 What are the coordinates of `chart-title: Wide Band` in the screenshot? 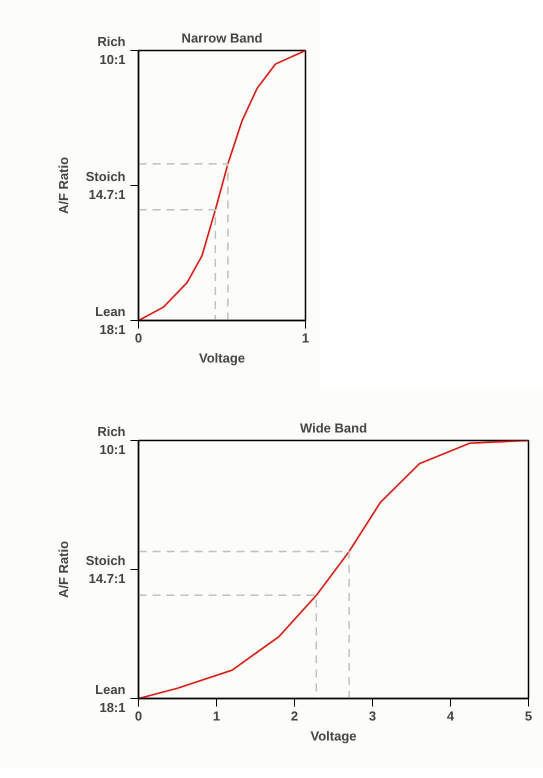 It's located at (334, 428).